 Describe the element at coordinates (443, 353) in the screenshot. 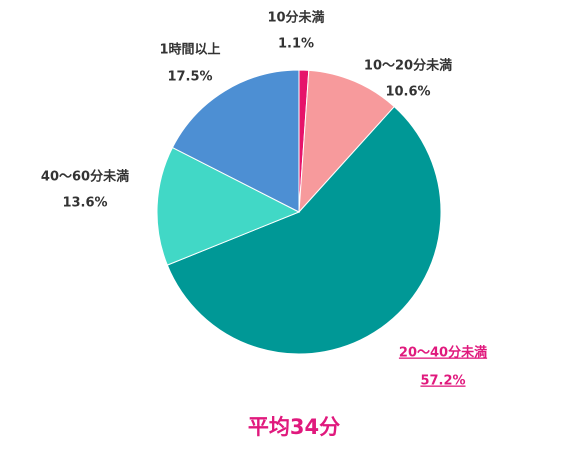

I see `slice-label: 20〜40分未満` at that location.